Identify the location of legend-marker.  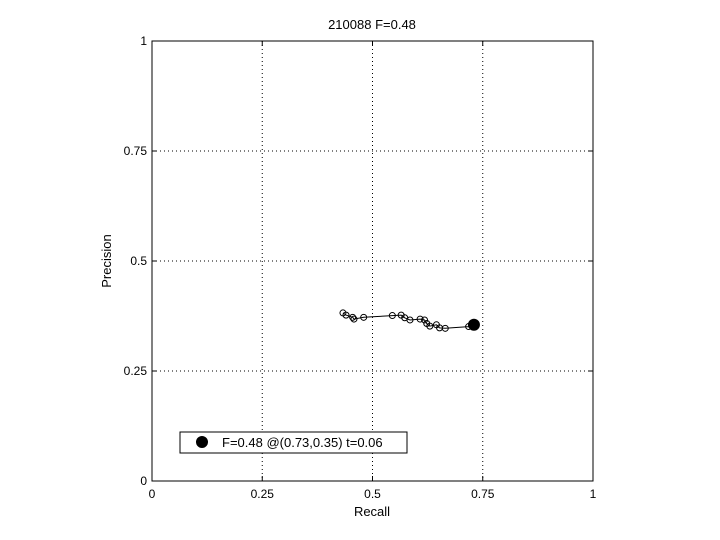
(202, 442).